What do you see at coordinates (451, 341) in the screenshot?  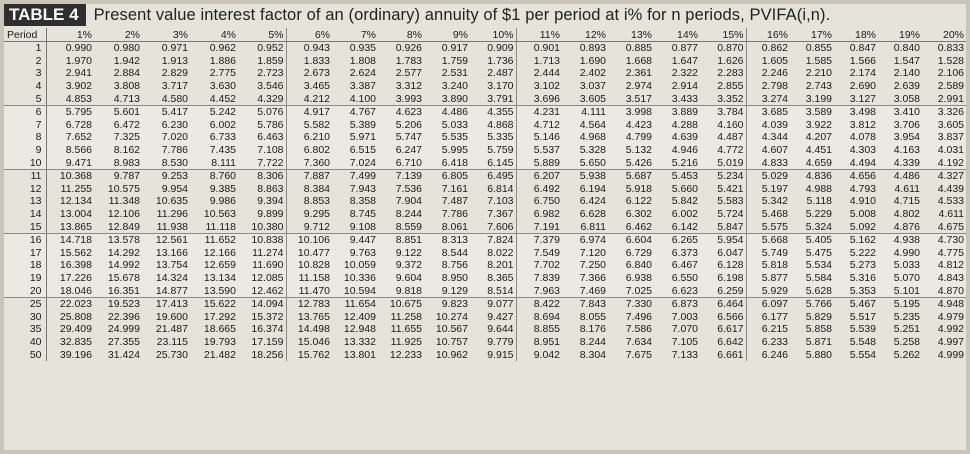 I see `factor-cell: 10.757` at bounding box center [451, 341].